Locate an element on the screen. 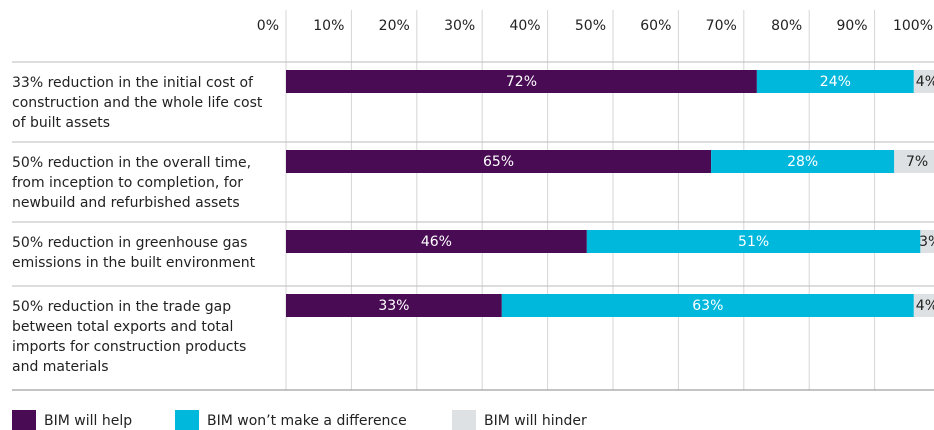 This screenshot has width=934, height=430. value-label: 72% is located at coordinates (521, 82).